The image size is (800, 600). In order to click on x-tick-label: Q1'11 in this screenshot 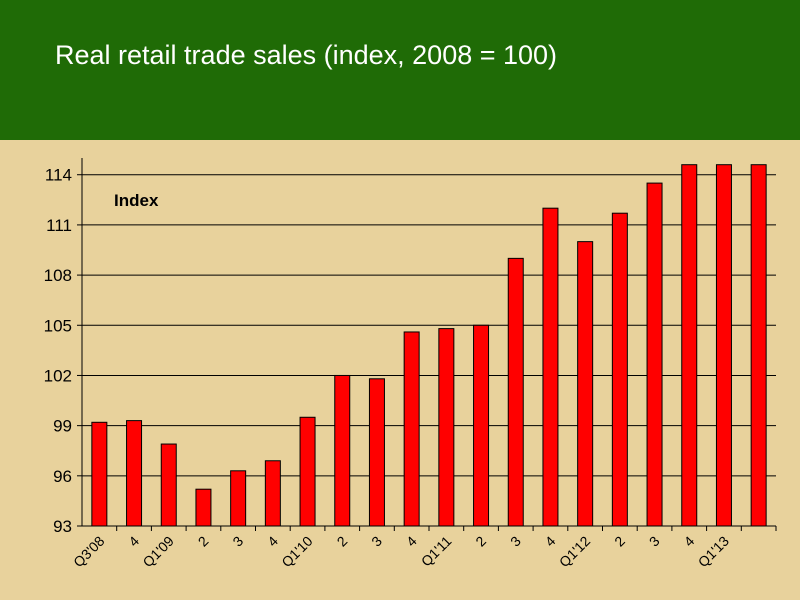, I will do `click(436, 551)`.